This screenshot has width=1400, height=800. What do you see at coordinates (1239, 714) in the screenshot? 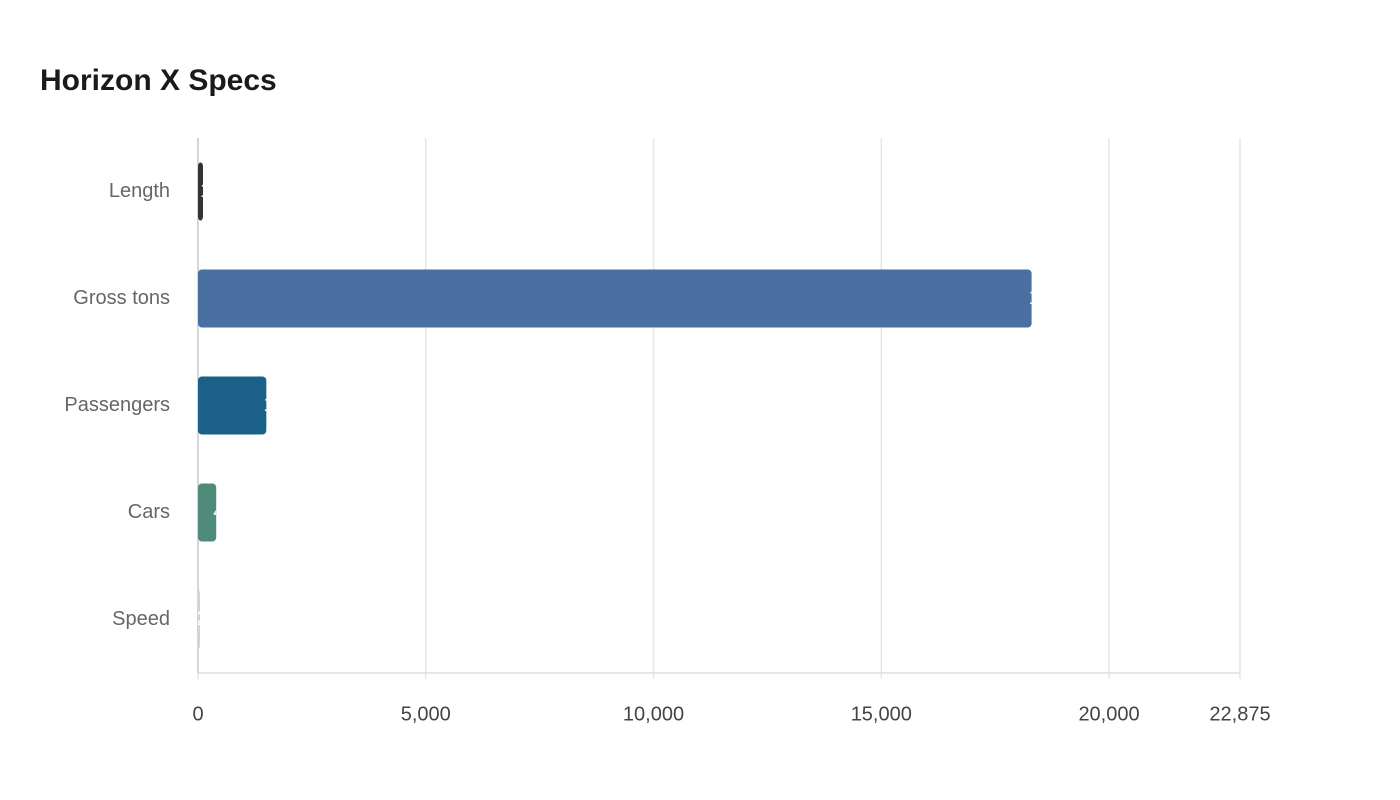
I see `x-tick-label: 22,875` at bounding box center [1239, 714].